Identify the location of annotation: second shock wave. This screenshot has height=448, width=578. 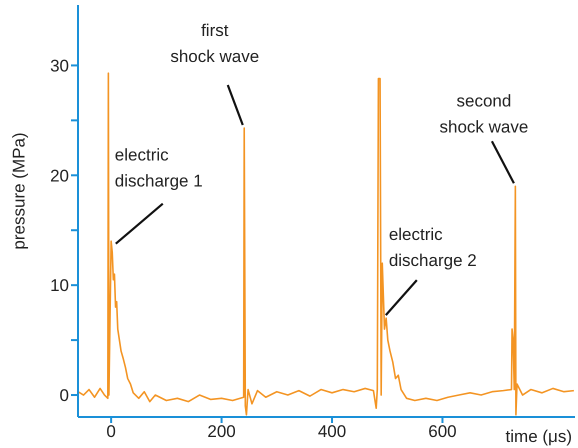
(484, 113).